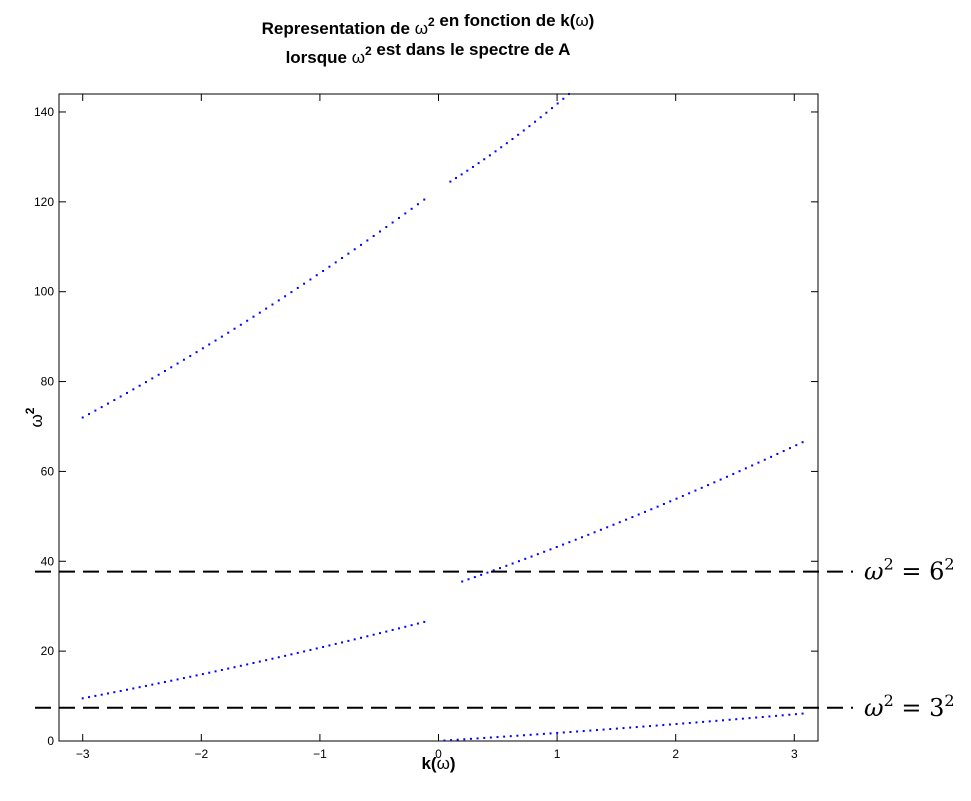 The image size is (971, 801). What do you see at coordinates (201, 754) in the screenshot?
I see `x-tick-label: −2` at bounding box center [201, 754].